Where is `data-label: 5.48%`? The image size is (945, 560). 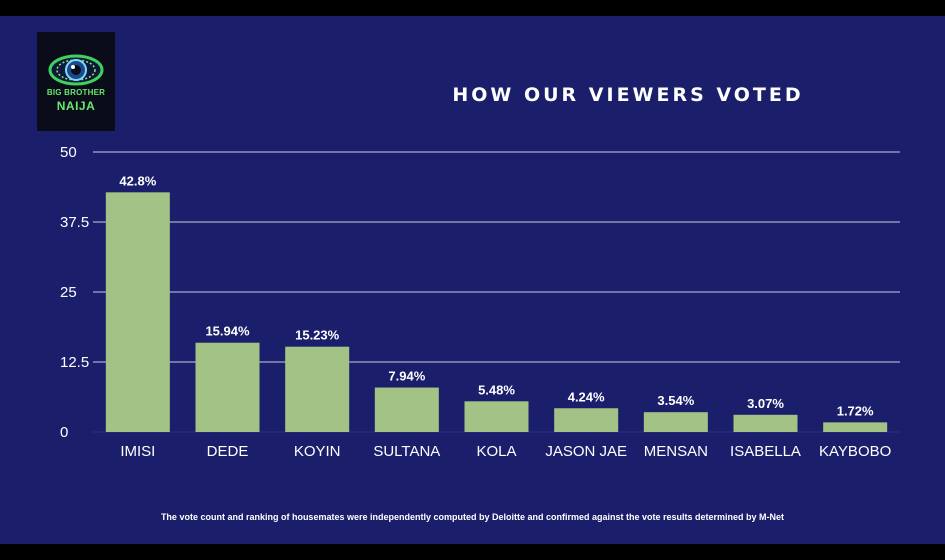 data-label: 5.48% is located at coordinates (496, 389).